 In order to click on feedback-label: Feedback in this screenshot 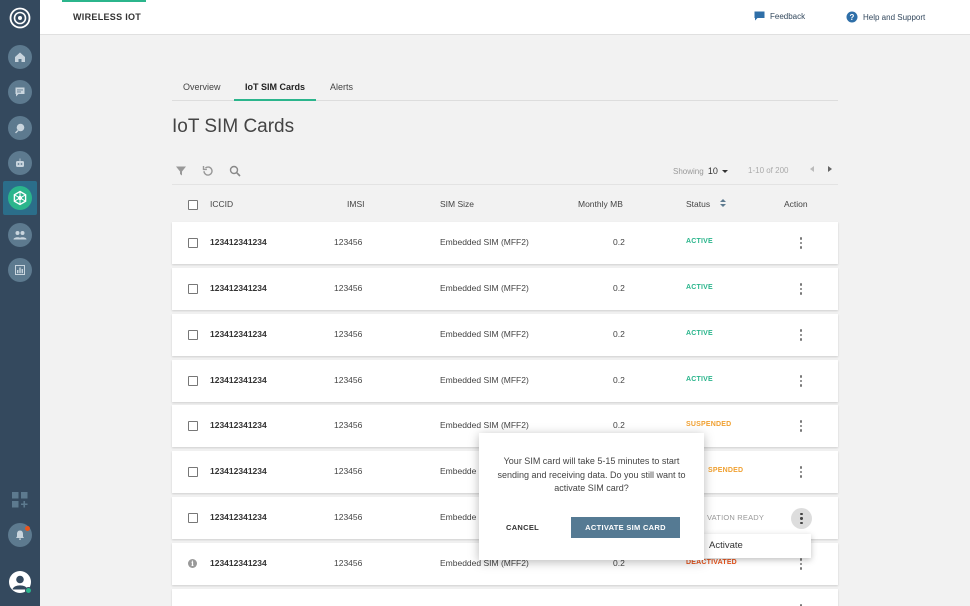, I will do `click(788, 16)`.